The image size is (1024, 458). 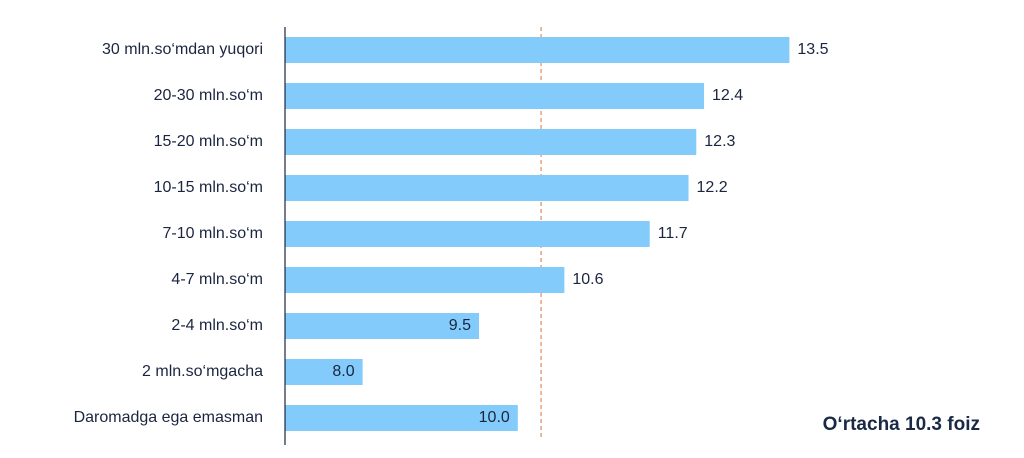 What do you see at coordinates (202, 371) in the screenshot?
I see `category-label: 2 mln.so‘mgacha` at bounding box center [202, 371].